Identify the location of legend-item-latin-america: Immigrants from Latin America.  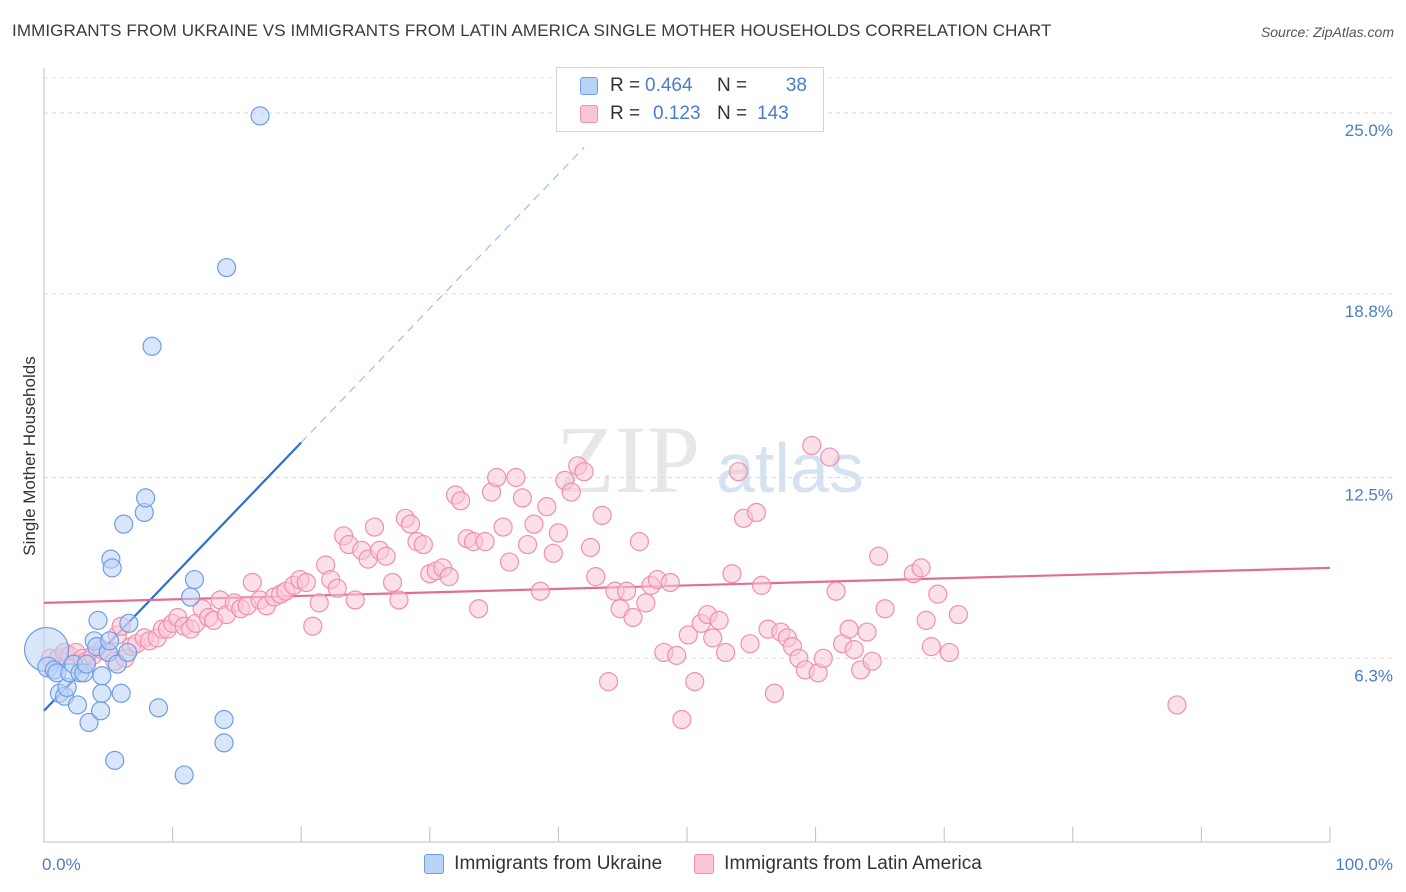
(838, 864).